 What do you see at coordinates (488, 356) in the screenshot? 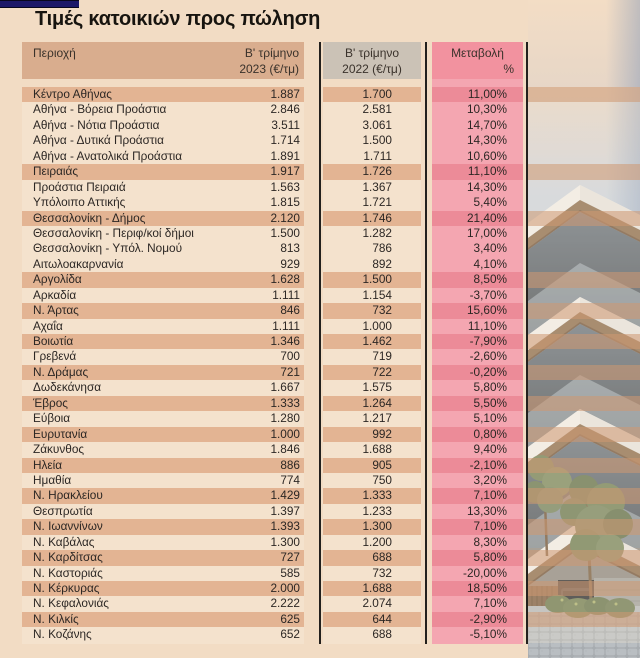
I see `change-percent-value: -2,60%` at bounding box center [488, 356].